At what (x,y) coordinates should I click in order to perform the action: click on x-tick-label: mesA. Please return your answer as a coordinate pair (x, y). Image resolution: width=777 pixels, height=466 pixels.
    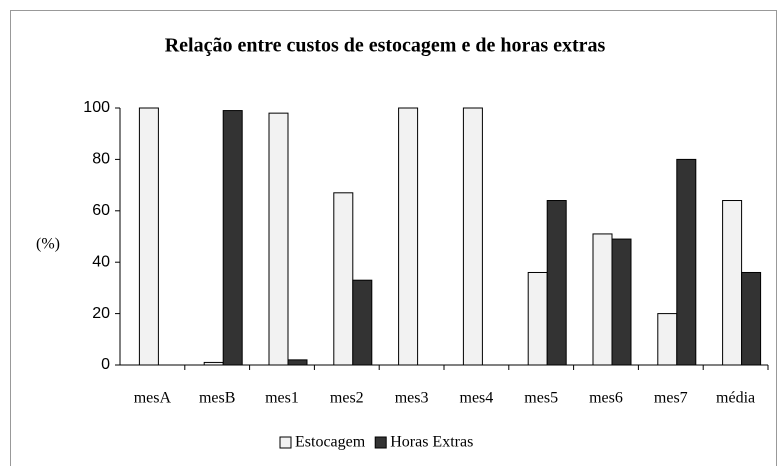
    Looking at the image, I should click on (153, 398).